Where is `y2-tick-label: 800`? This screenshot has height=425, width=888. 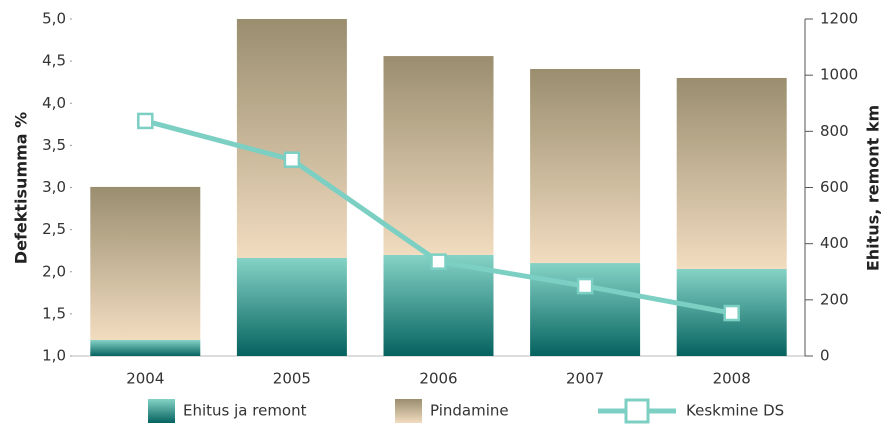 y2-tick-label: 800 is located at coordinates (834, 131).